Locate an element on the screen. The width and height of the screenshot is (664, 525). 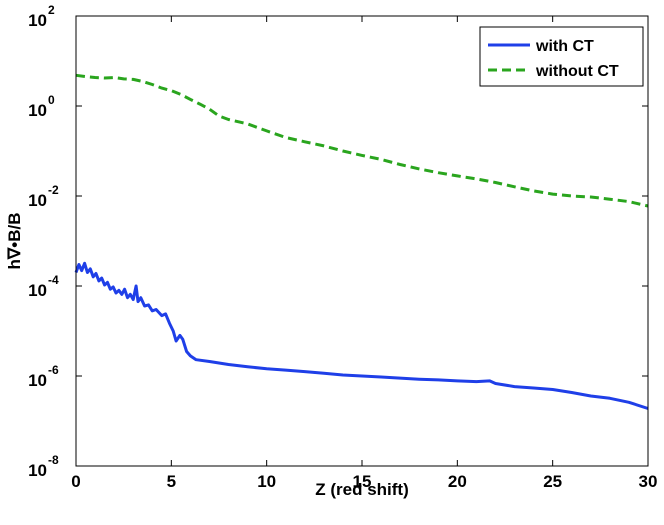
y-tick-label: 10⁻⁸ is located at coordinates (43, 466).